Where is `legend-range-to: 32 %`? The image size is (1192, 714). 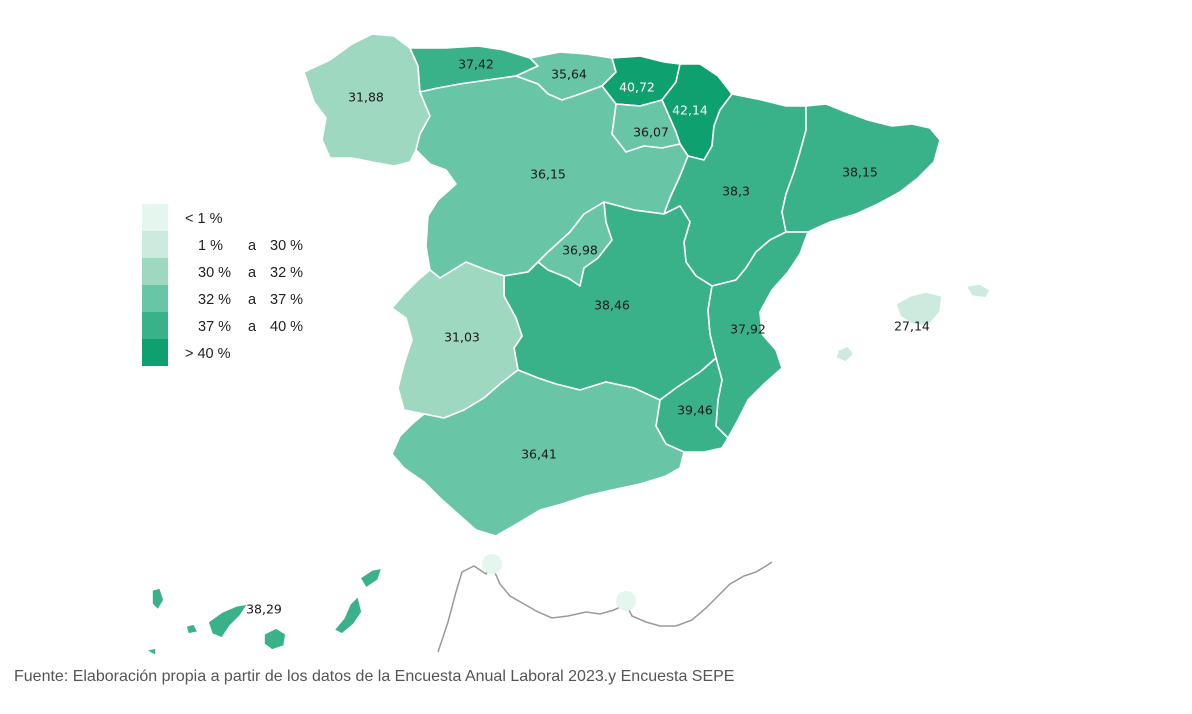
legend-range-to: 32 % is located at coordinates (286, 273).